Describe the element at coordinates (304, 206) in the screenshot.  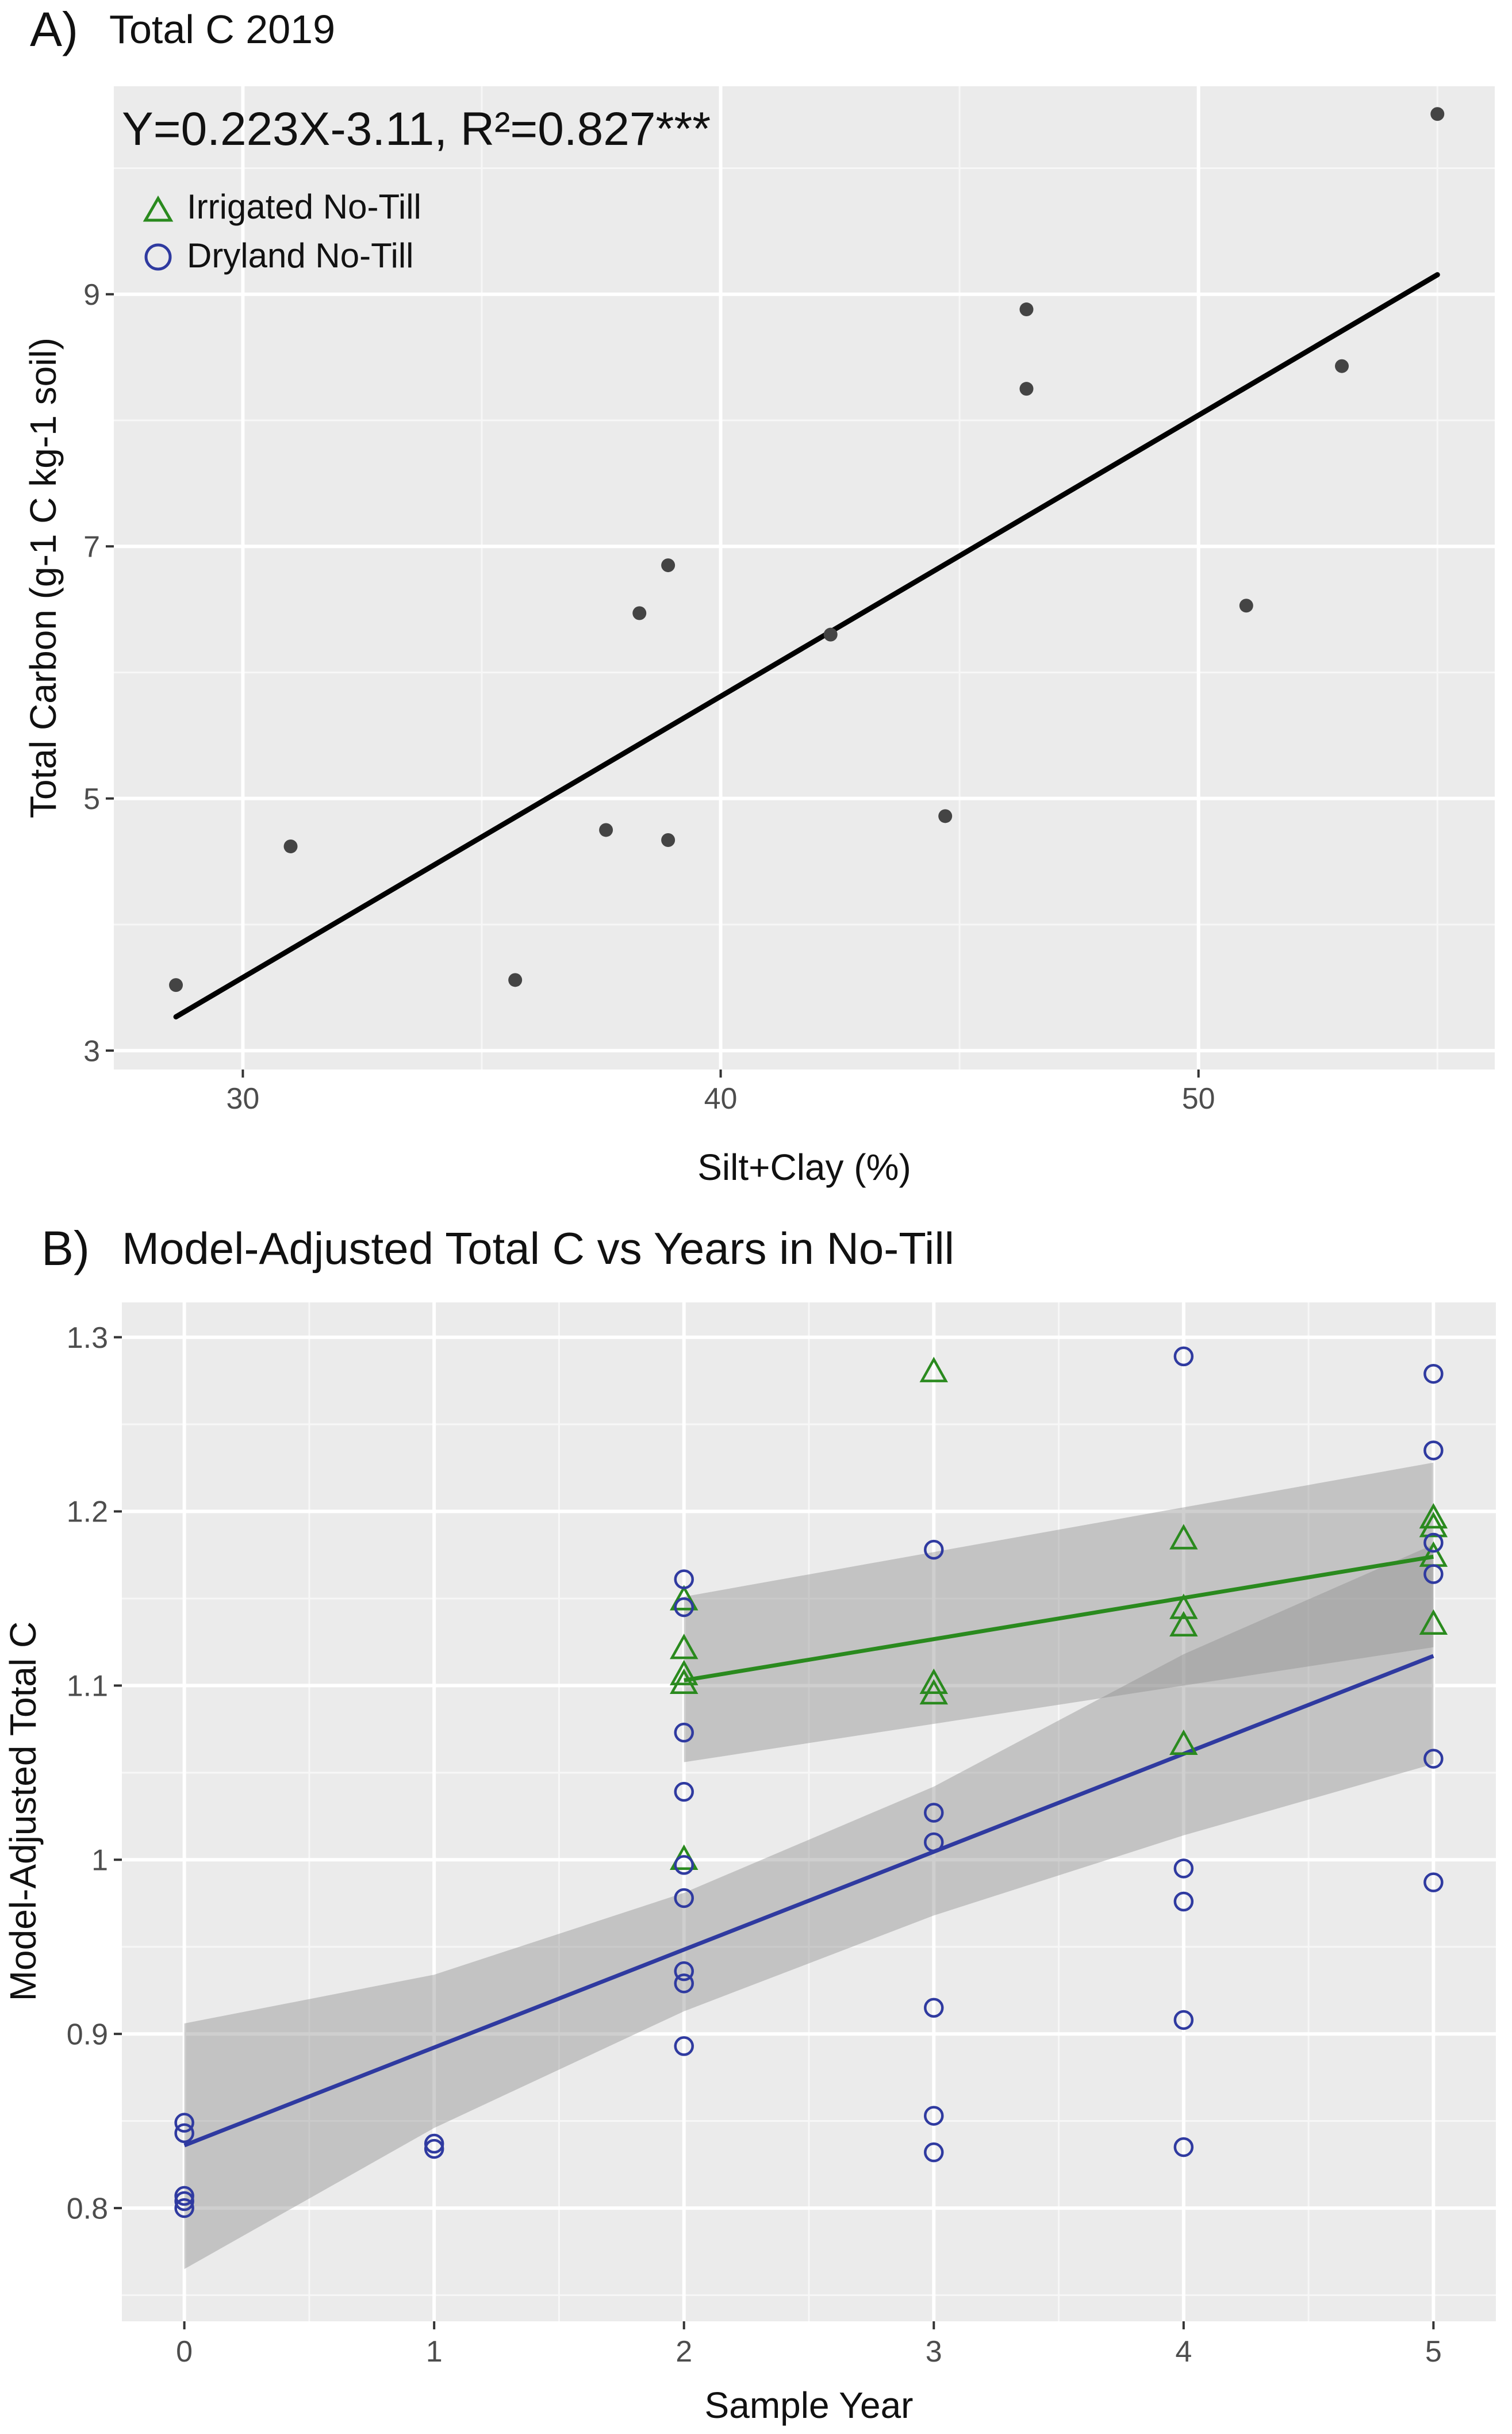
I see `legend-label-irrigated: Irrigated No-Till` at that location.